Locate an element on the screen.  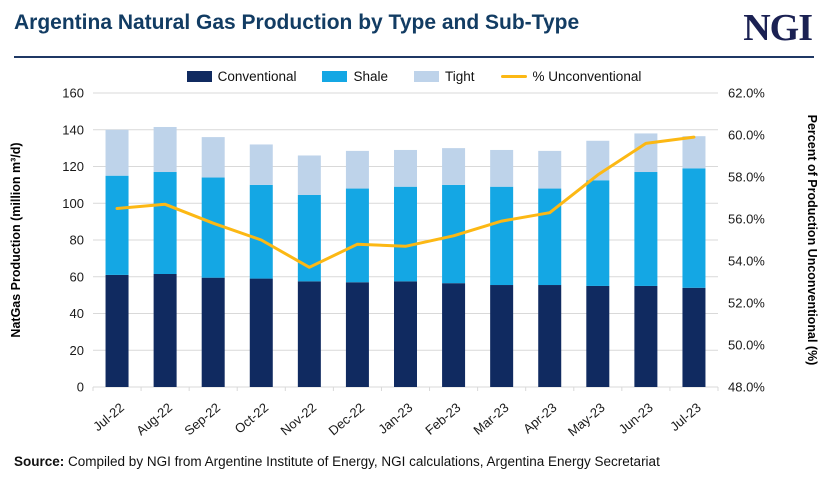
legend-label: % Unconventional is located at coordinates (587, 76).